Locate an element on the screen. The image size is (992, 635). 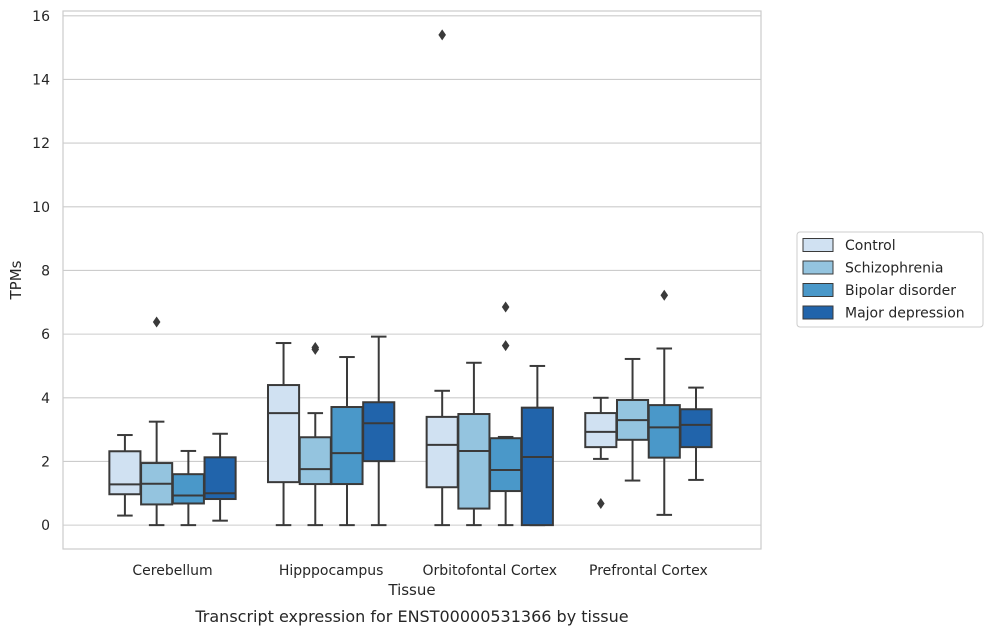
y-tick-label: 10 is located at coordinates (41, 208).